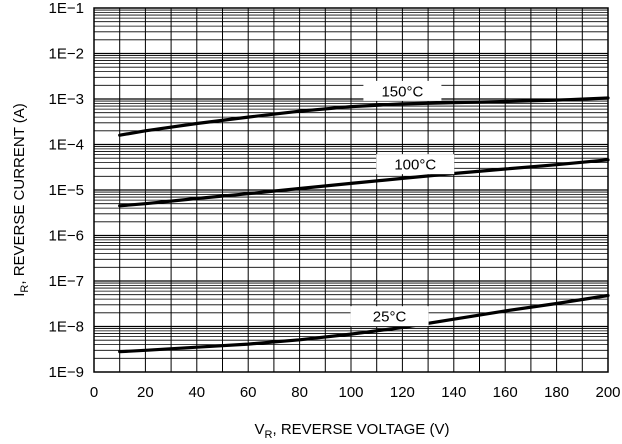 The width and height of the screenshot is (622, 444). I want to click on y-axis-subscript: R, so click(25, 289).